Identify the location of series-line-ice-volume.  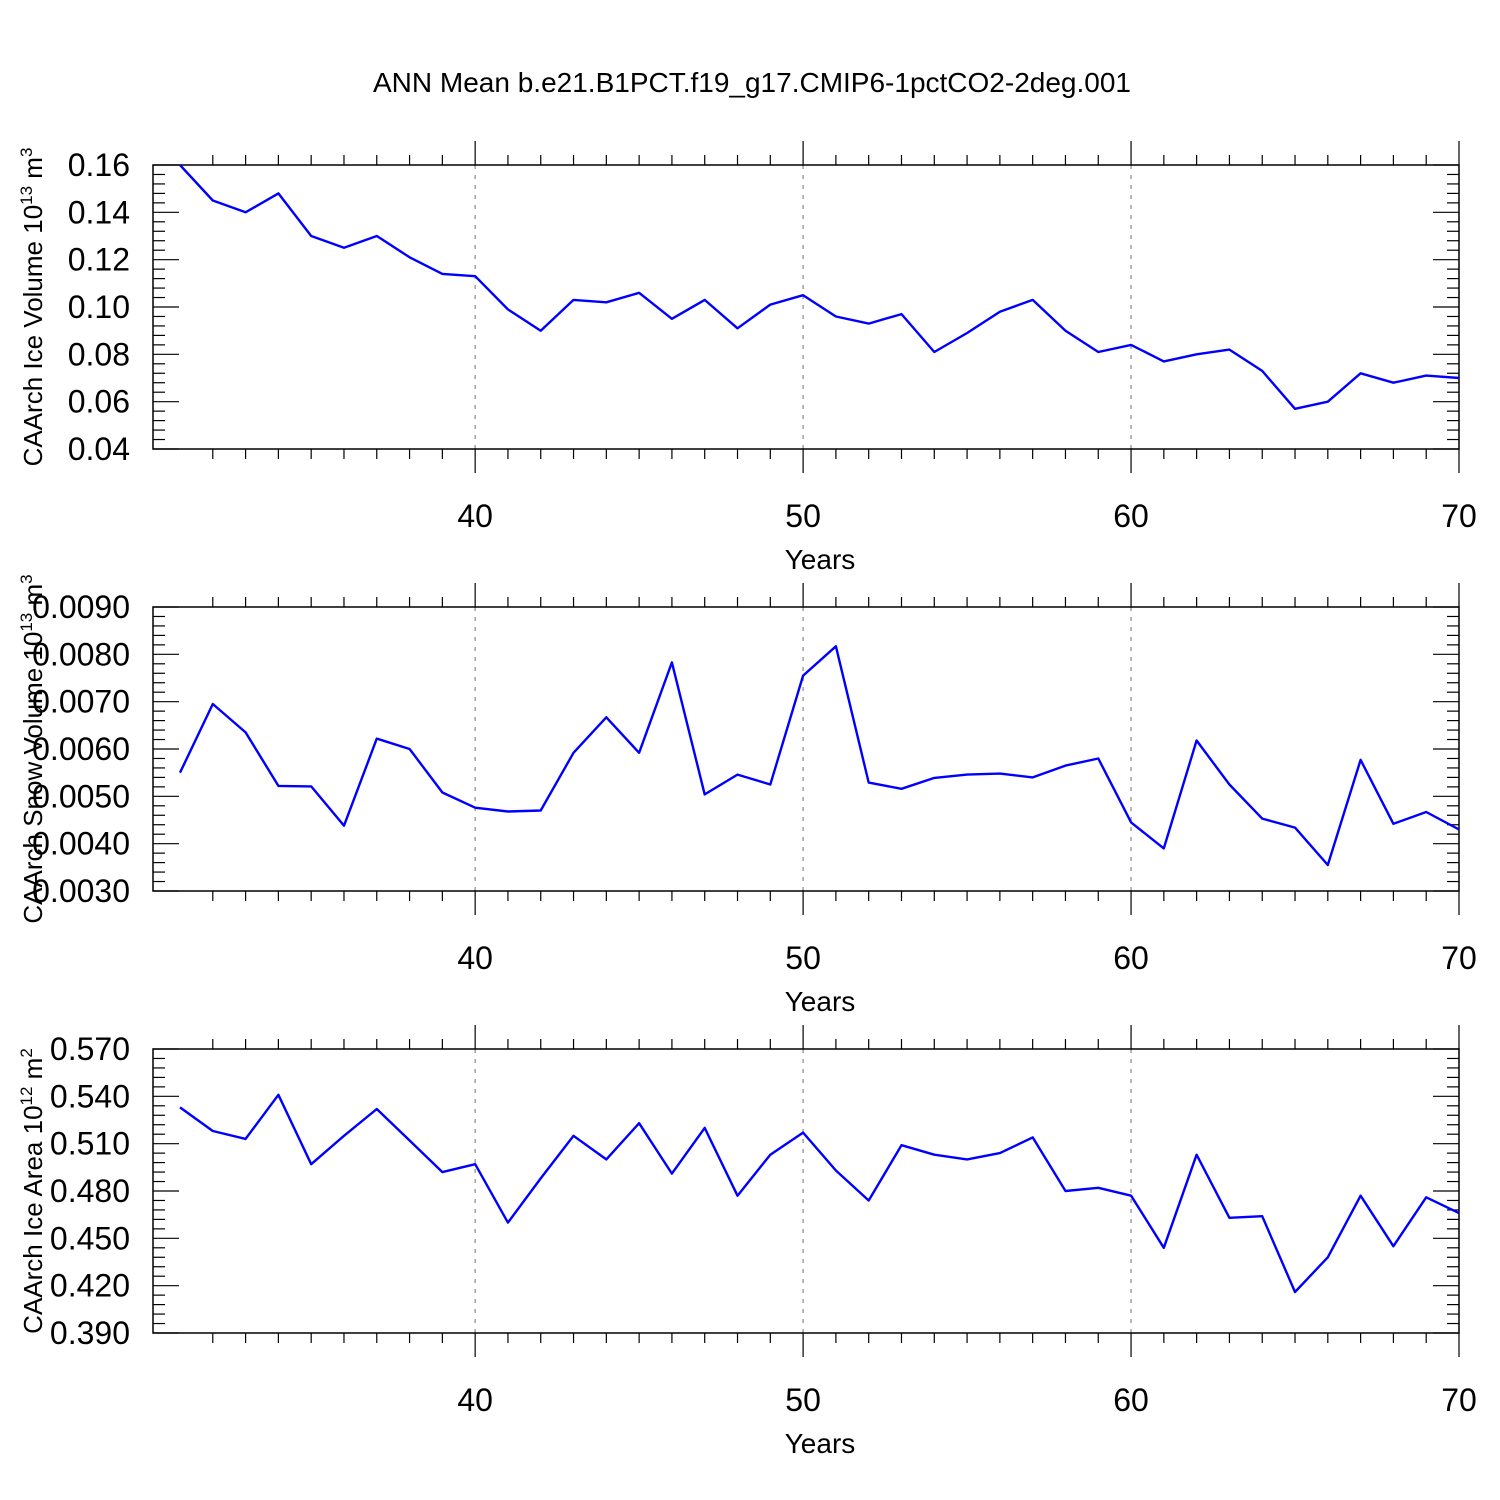
(819, 287).